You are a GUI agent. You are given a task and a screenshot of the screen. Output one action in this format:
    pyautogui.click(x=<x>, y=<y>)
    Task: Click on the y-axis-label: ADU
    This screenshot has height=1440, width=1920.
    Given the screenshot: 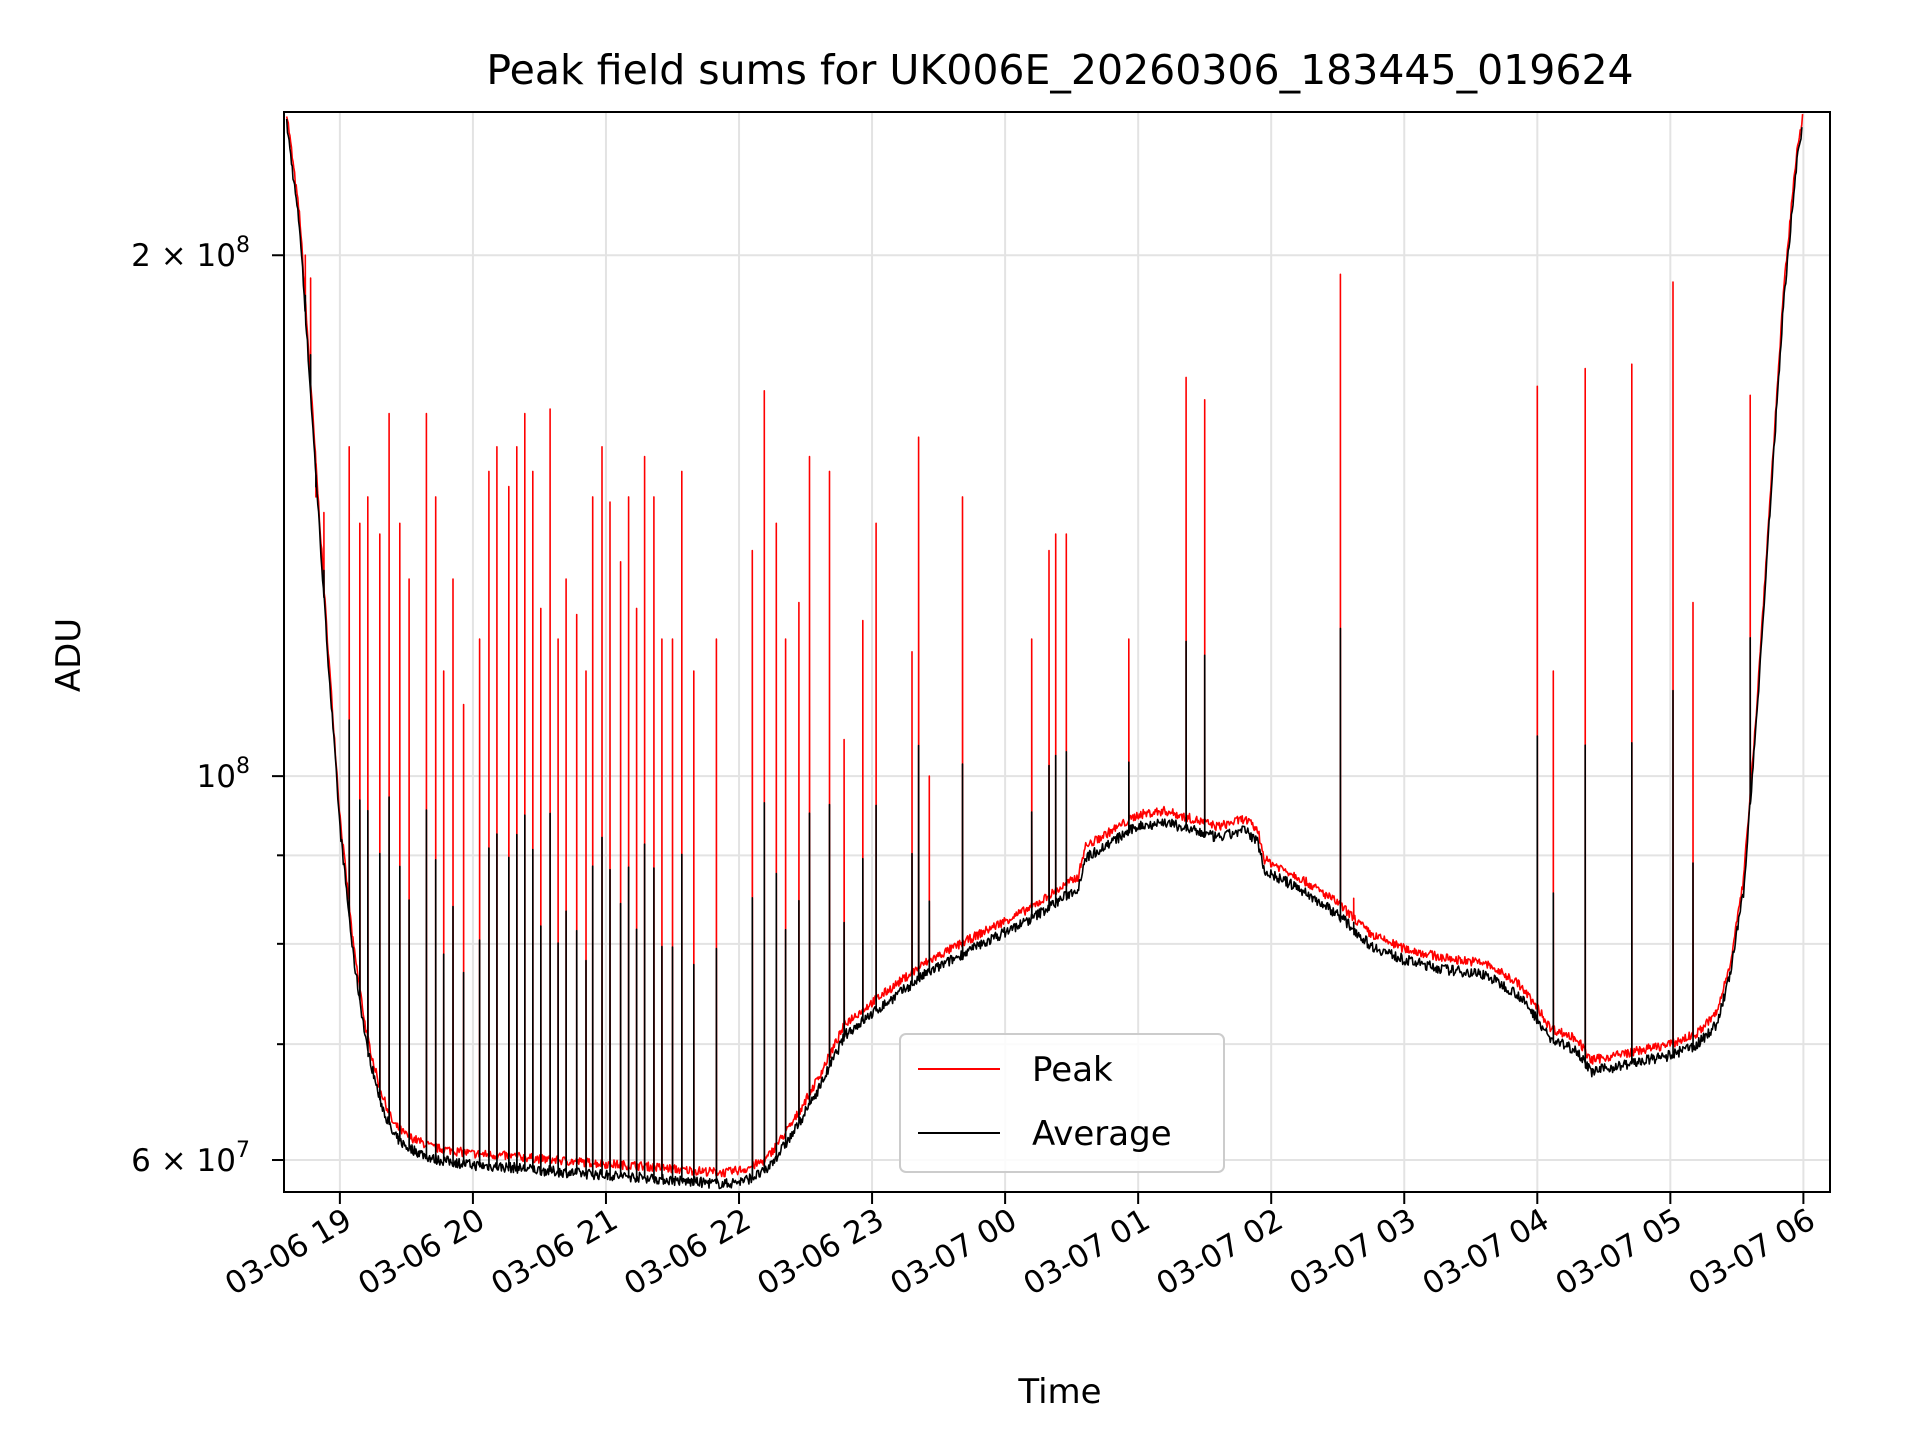 What is the action you would take?
    pyautogui.click(x=69, y=655)
    